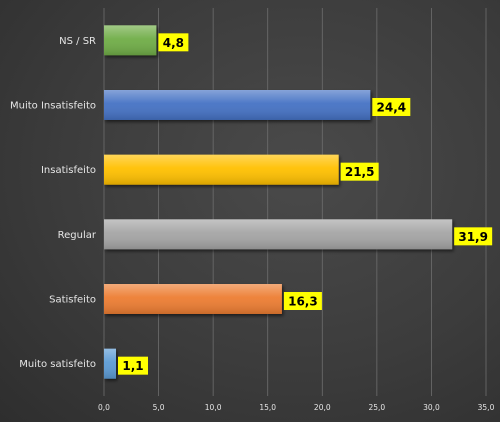 Image resolution: width=500 pixels, height=422 pixels. What do you see at coordinates (431, 407) in the screenshot?
I see `x-tick-label: 30,0` at bounding box center [431, 407].